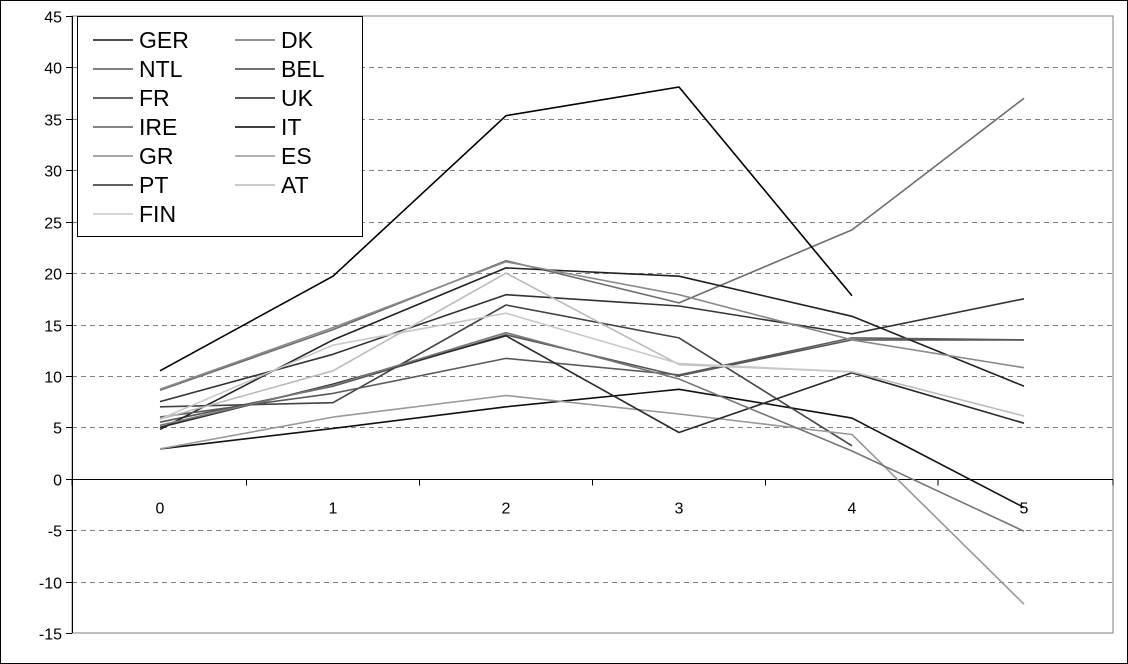 This screenshot has height=664, width=1128. What do you see at coordinates (57, 481) in the screenshot?
I see `y-tick-label: 0` at bounding box center [57, 481].